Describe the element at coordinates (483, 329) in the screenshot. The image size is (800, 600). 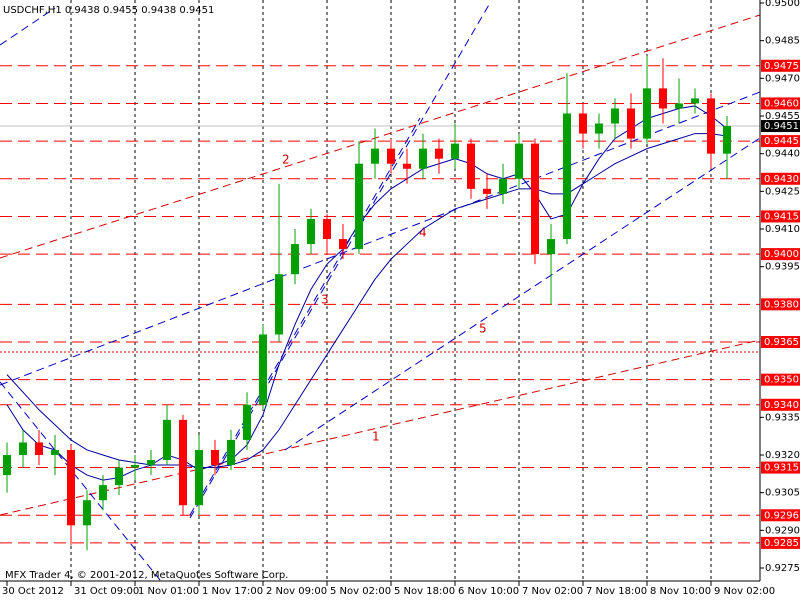
I see `trendline-label: 5` at that location.